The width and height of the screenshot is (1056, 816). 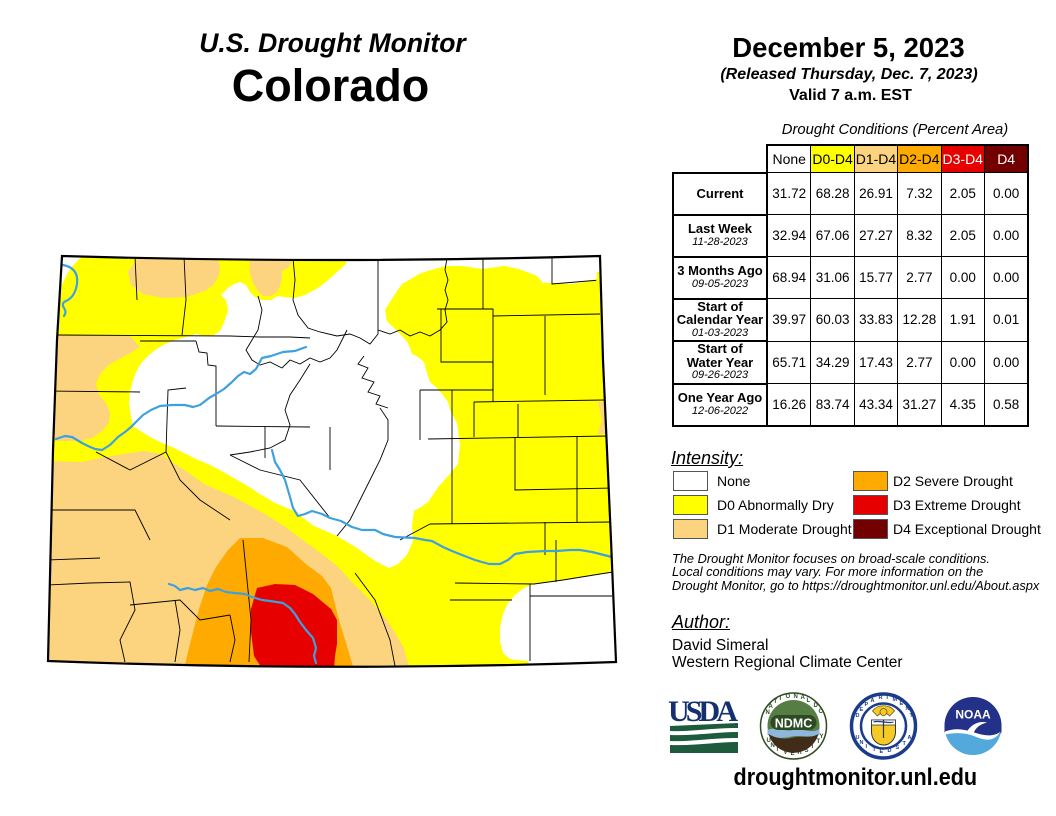 I want to click on svg-text: NOAA, so click(x=973, y=715).